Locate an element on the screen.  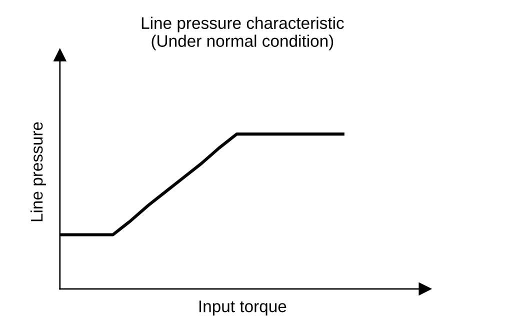
chart-title: Line pressure characteristic (Under normal condition) is located at coordinates (243, 33).